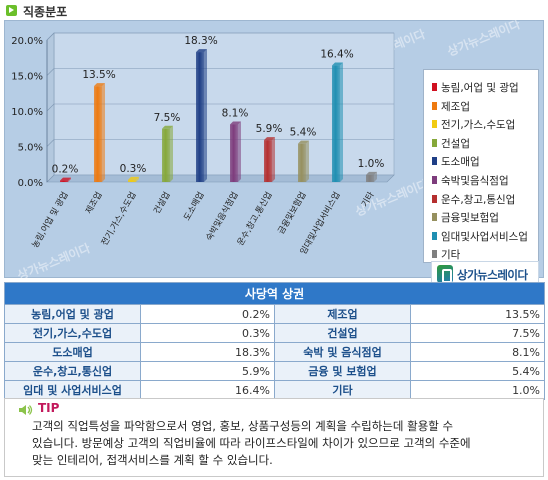  I want to click on data-label: 7.5%, so click(167, 118).